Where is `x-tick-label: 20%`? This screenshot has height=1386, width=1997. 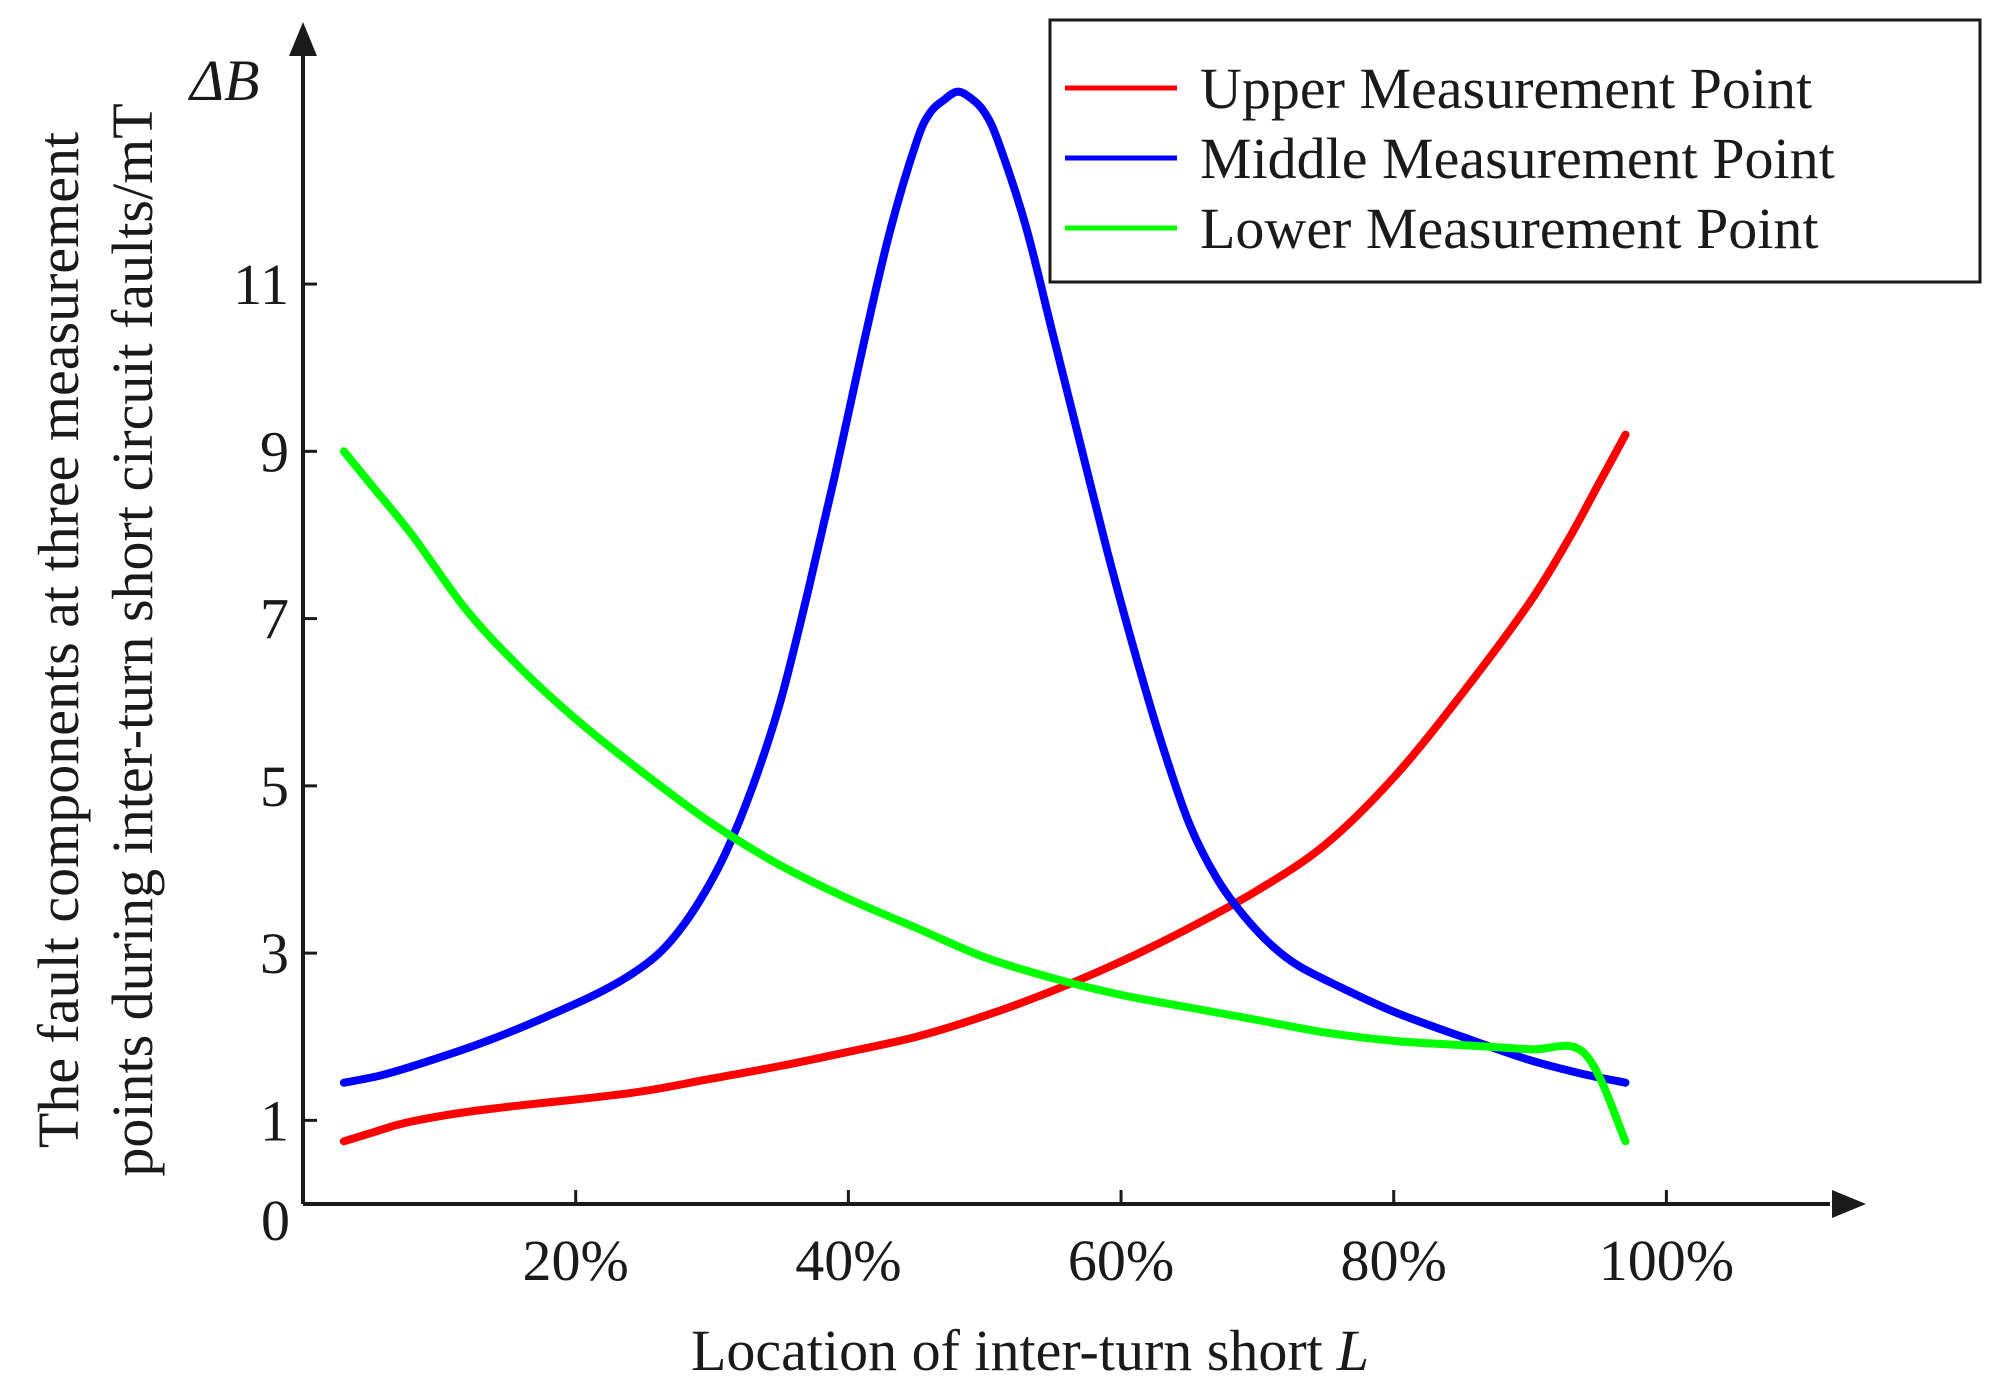
x-tick-label: 20% is located at coordinates (576, 1260).